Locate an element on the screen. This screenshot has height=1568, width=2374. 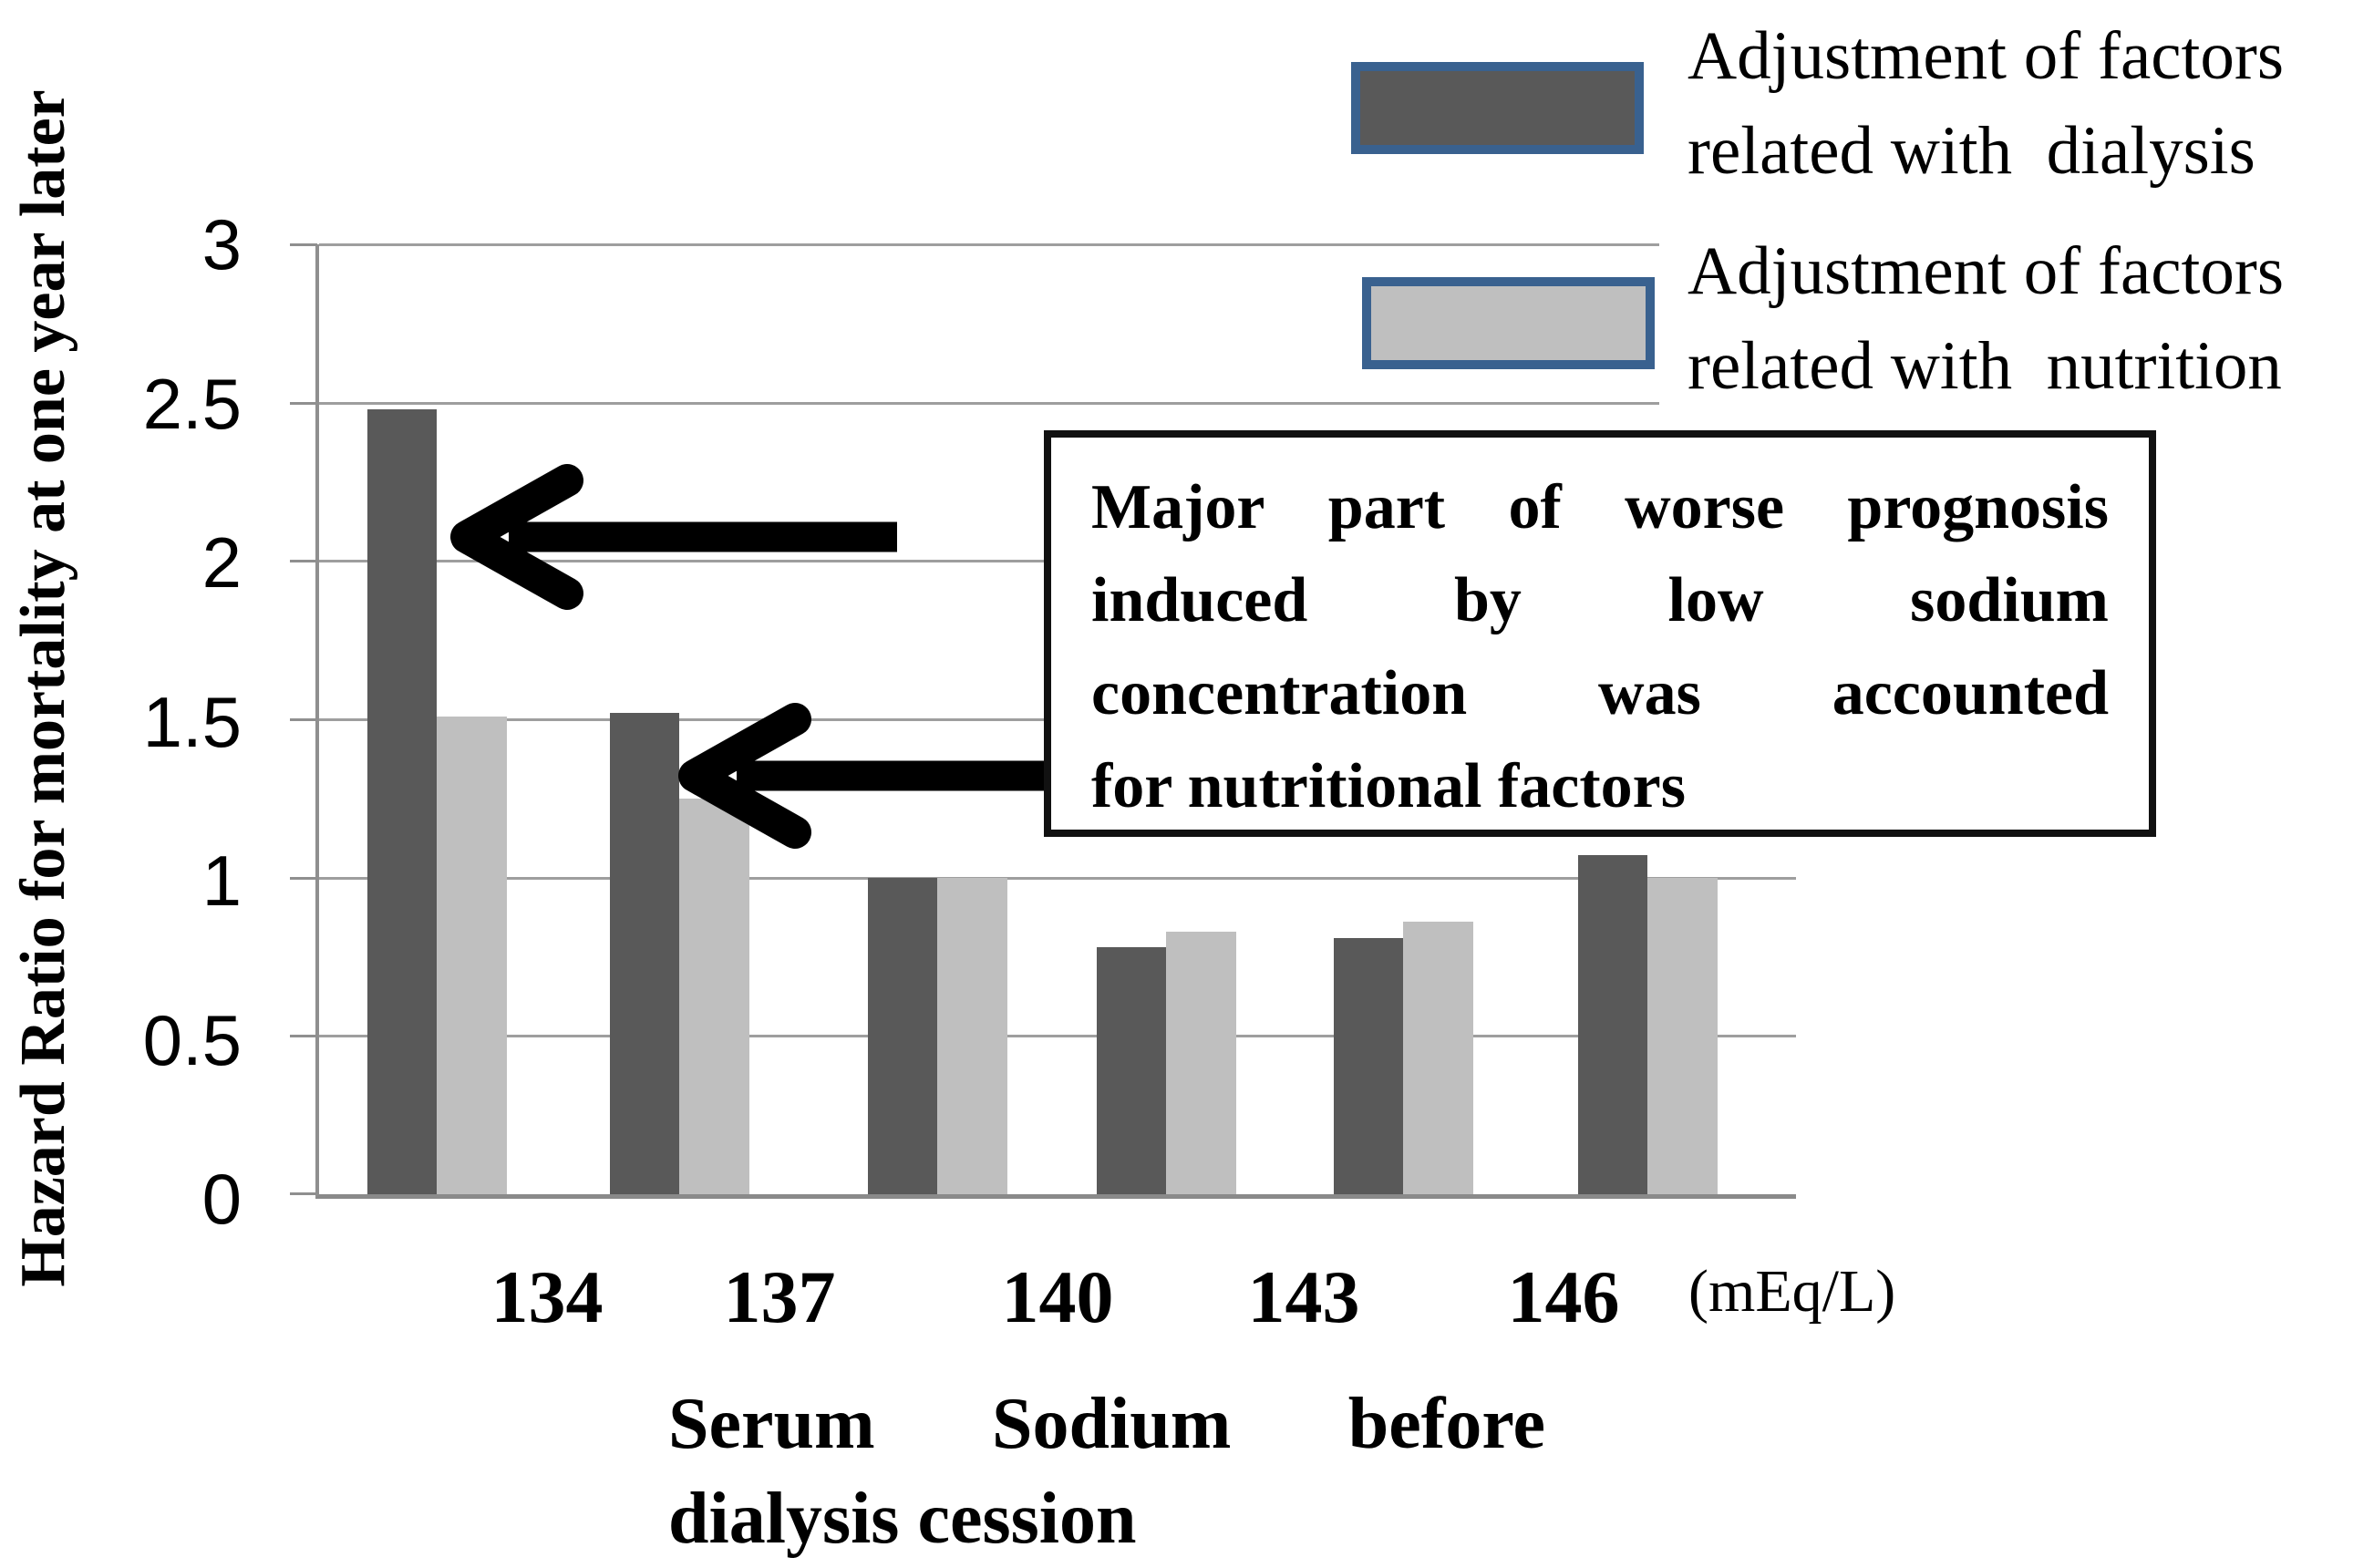
annotation-word: worse is located at coordinates (1705, 507).